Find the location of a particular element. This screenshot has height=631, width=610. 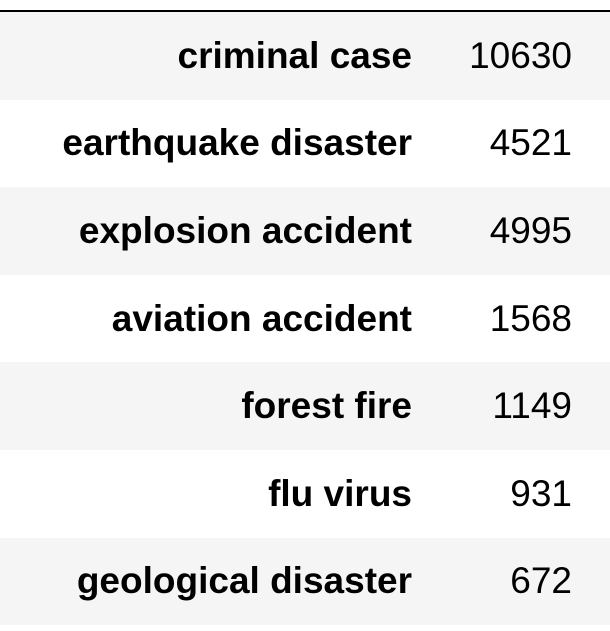

row-value: 10630 is located at coordinates (520, 55).